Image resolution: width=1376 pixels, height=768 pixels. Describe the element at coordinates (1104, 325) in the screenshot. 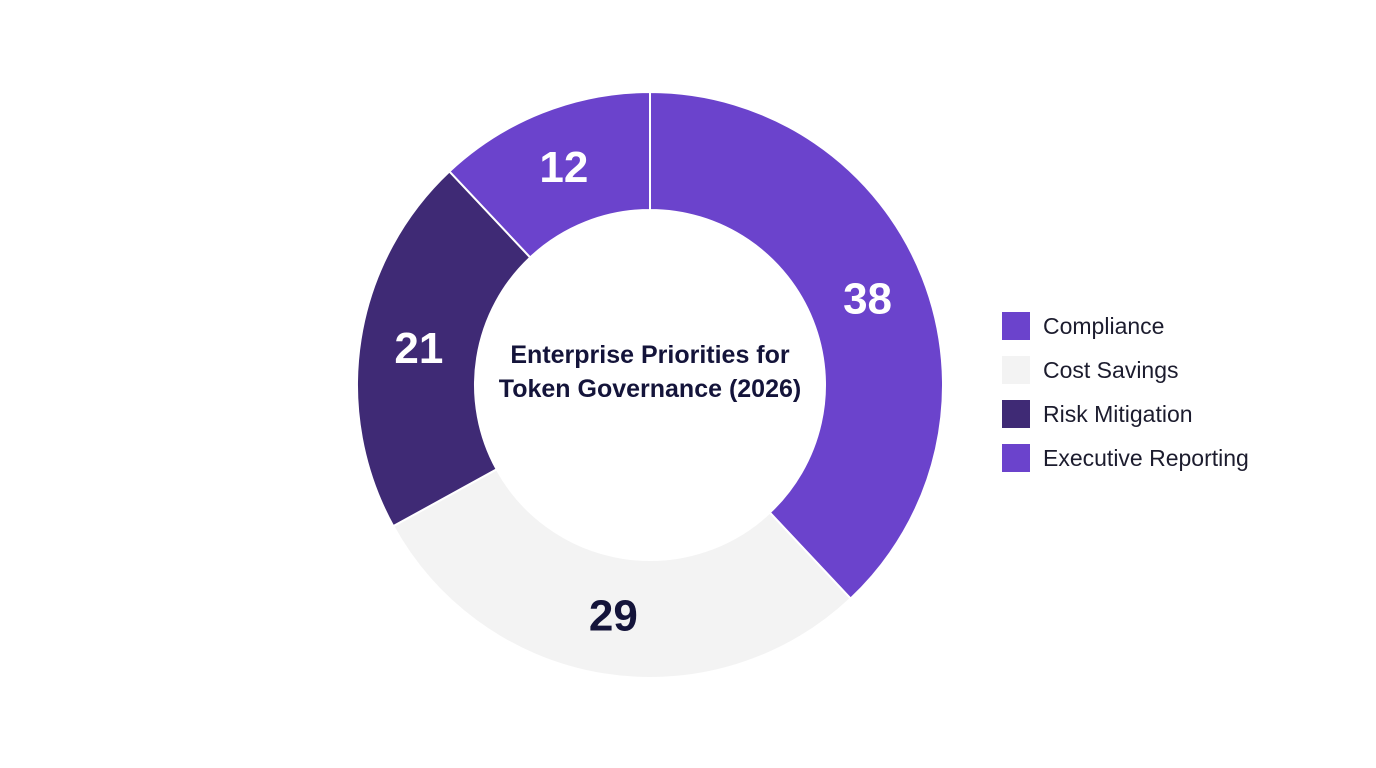

I see `legend-label: Compliance` at that location.